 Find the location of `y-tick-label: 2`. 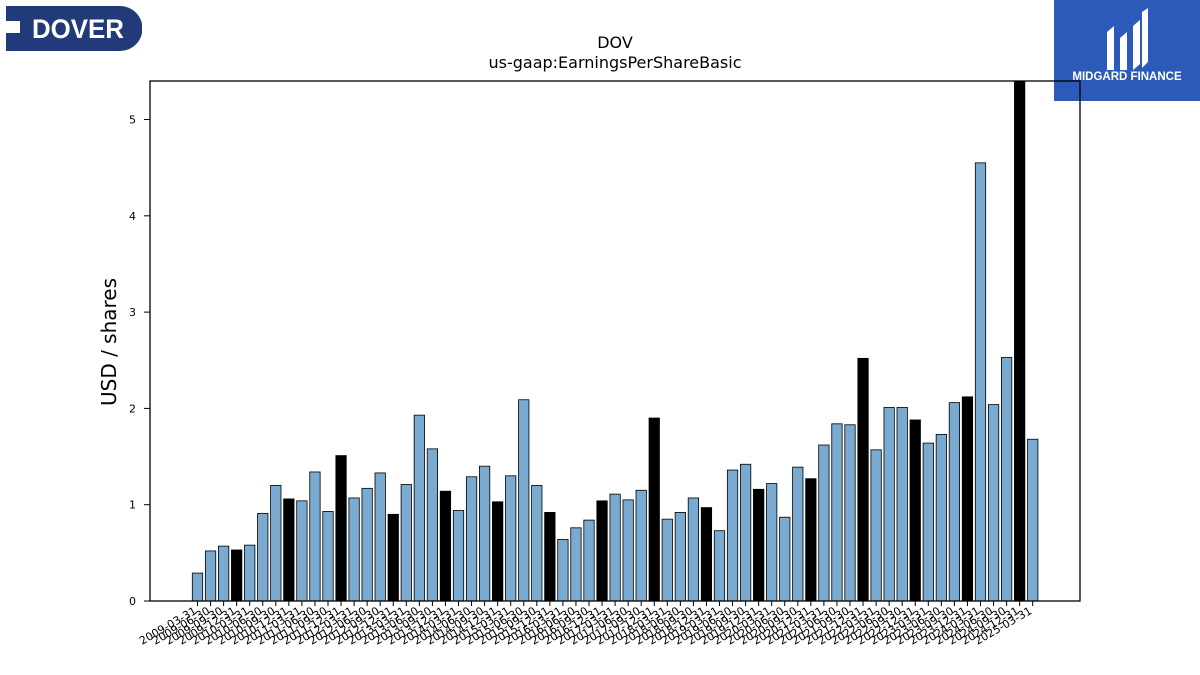

y-tick-label: 2 is located at coordinates (132, 408).